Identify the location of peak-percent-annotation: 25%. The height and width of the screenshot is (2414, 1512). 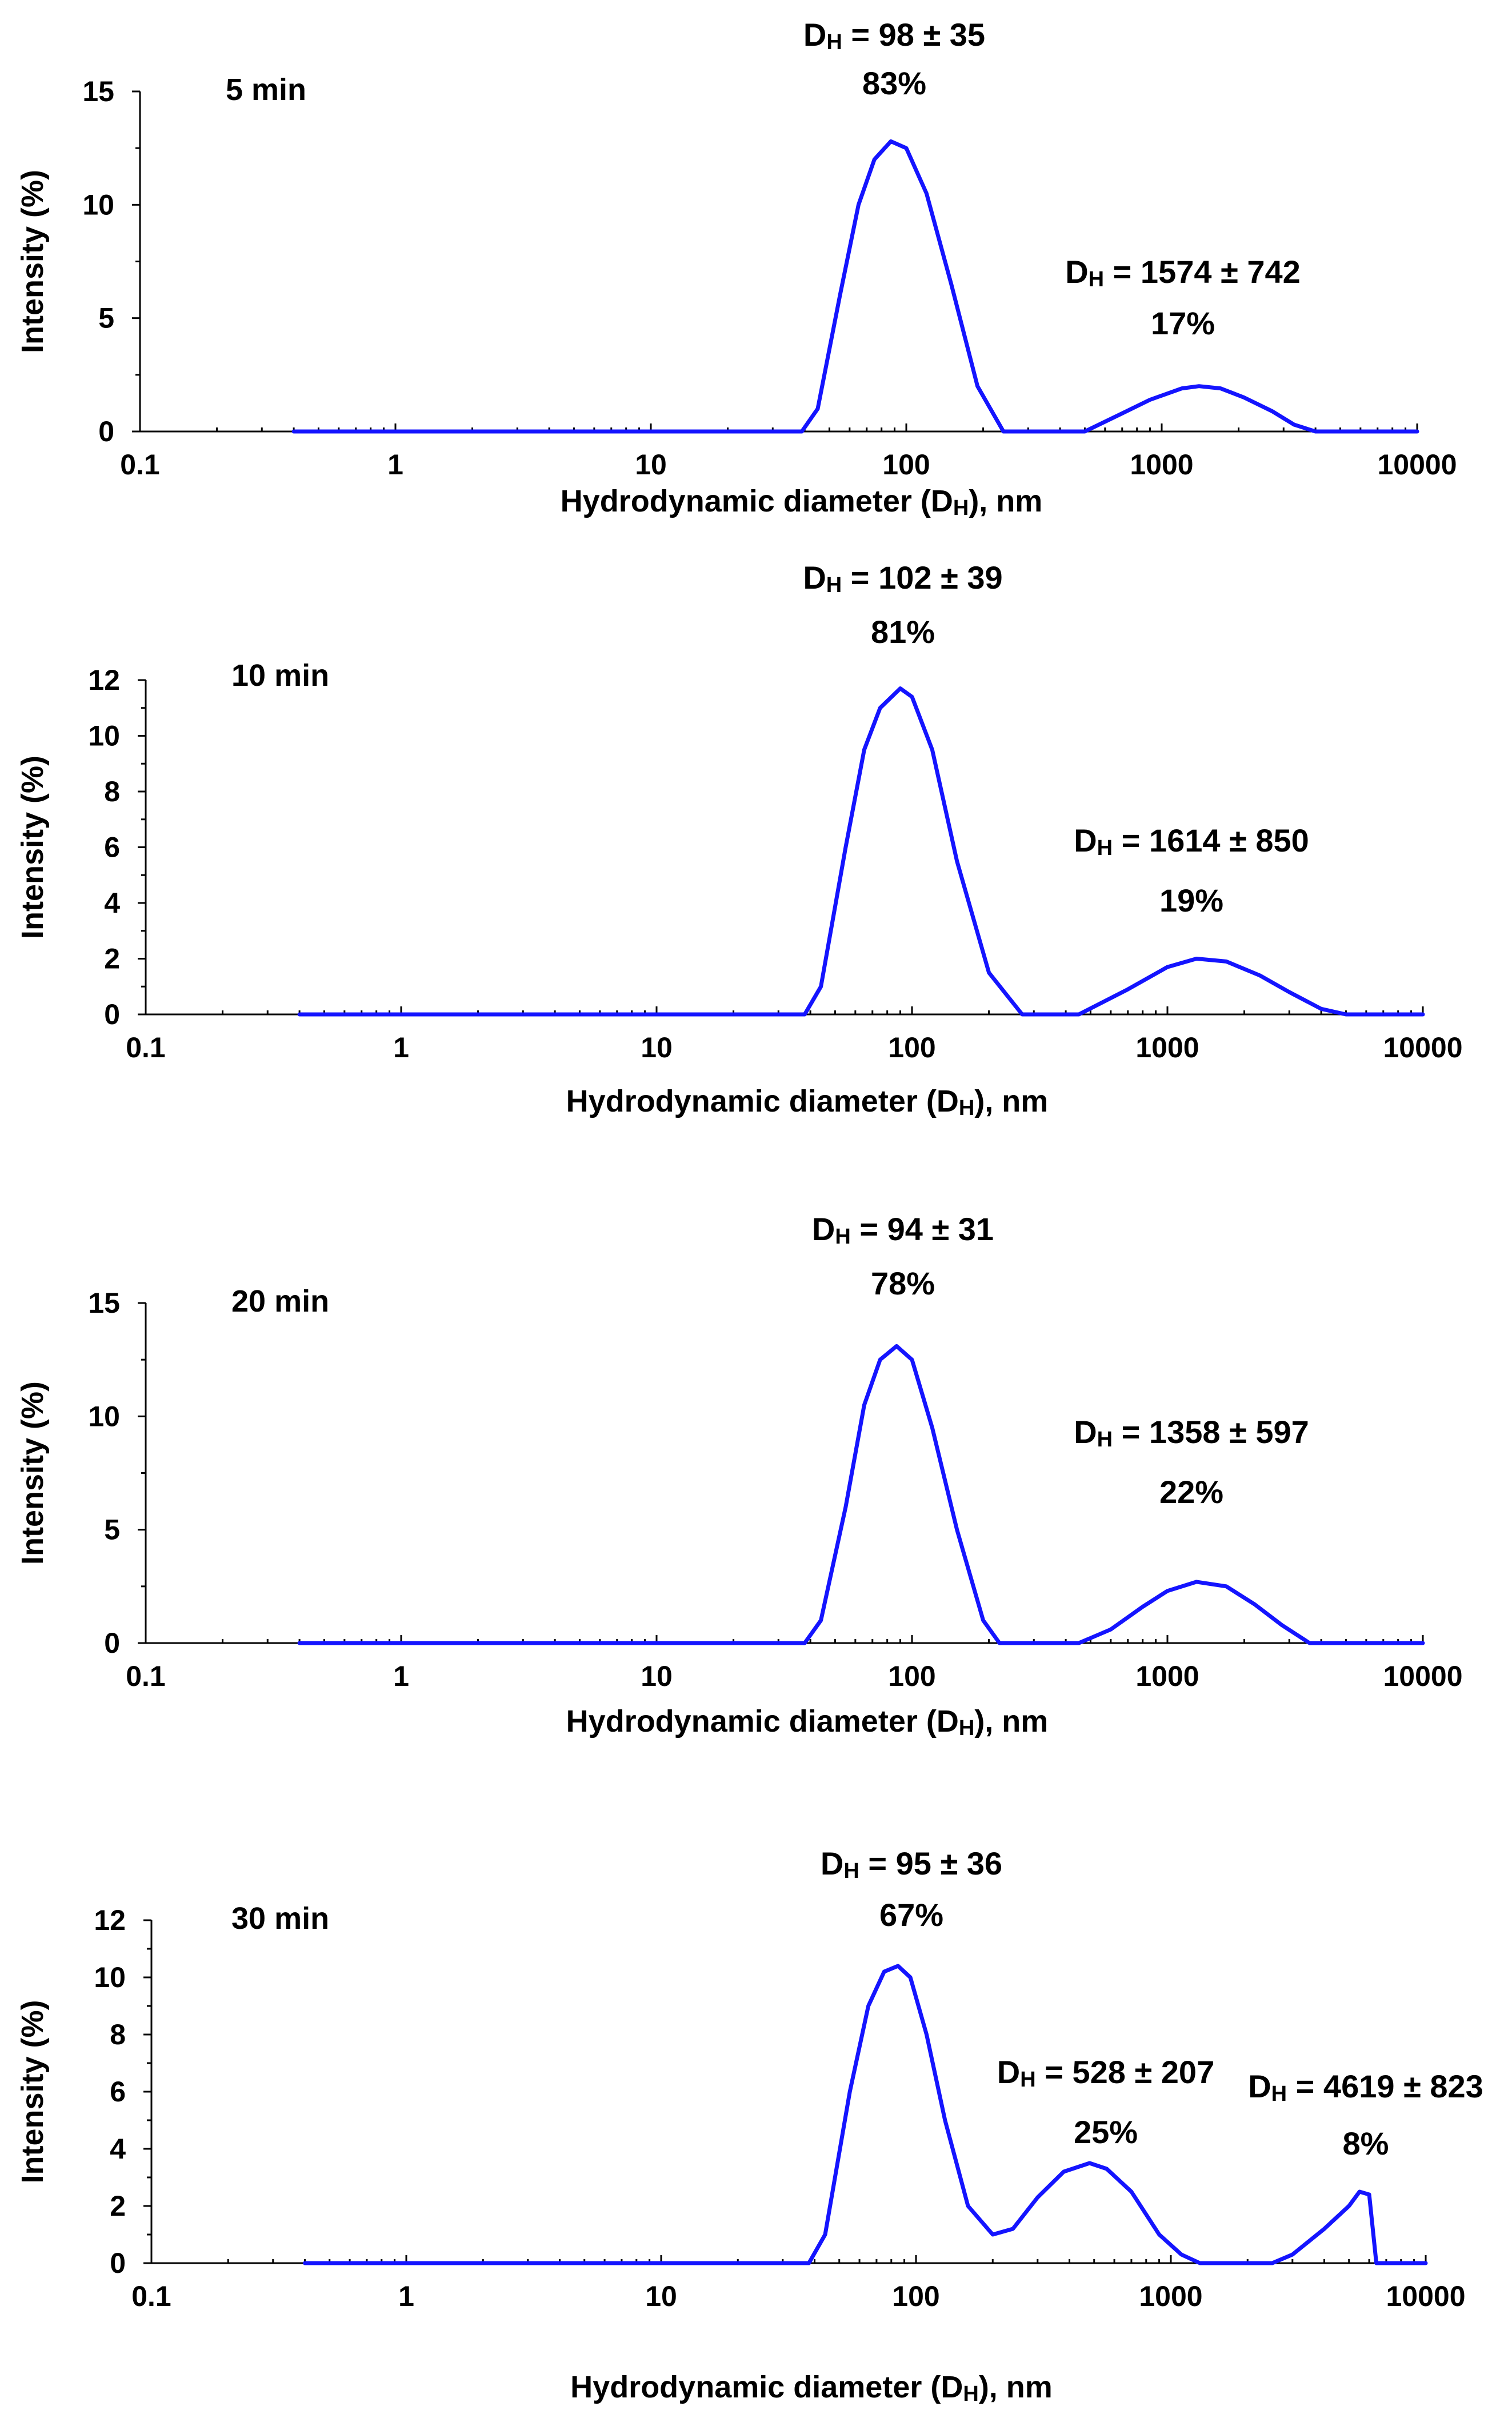
(1106, 2132).